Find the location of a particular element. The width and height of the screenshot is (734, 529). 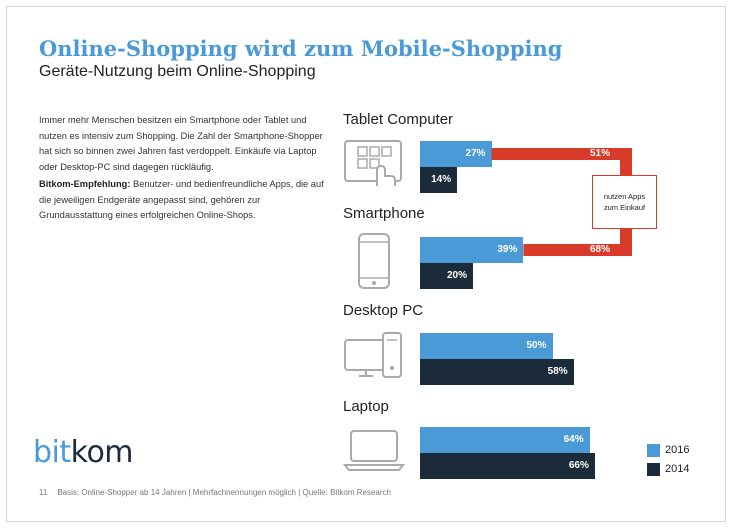

bitkom-logo: bitkom is located at coordinates (83, 452).